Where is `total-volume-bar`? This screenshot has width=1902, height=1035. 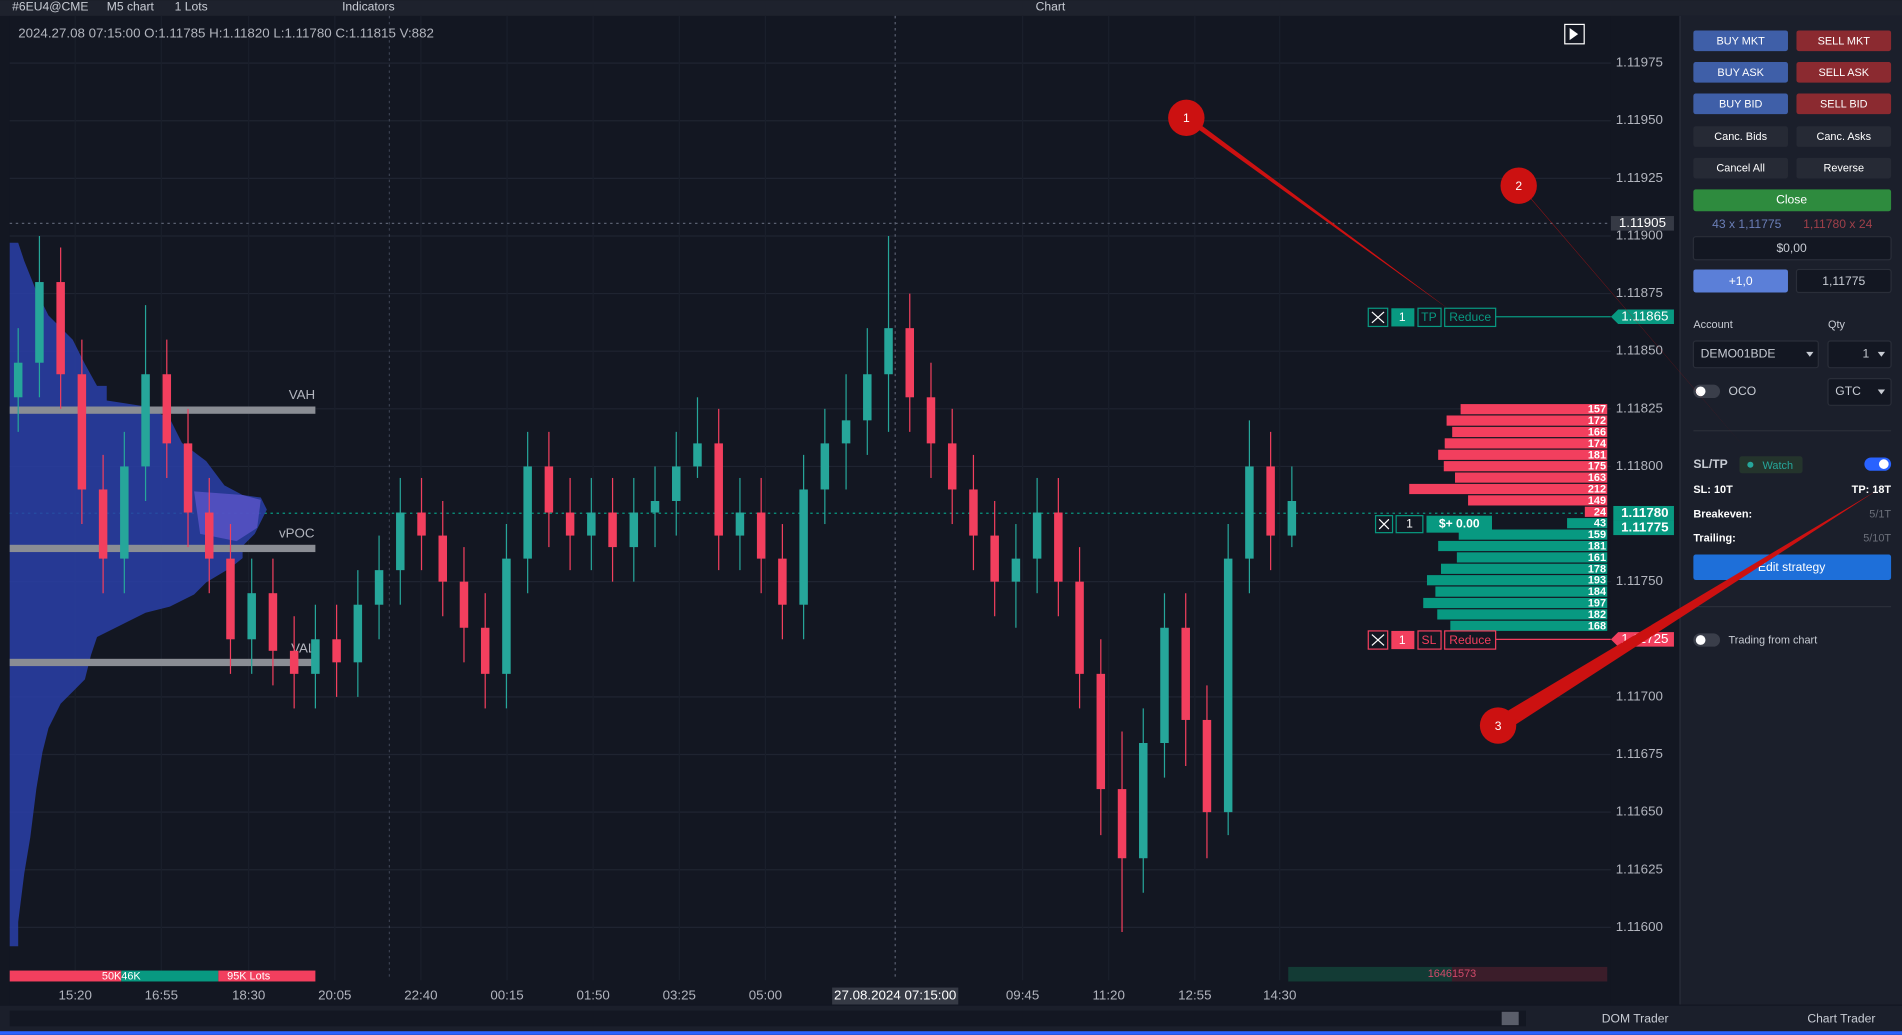
total-volume-bar is located at coordinates (267, 976).